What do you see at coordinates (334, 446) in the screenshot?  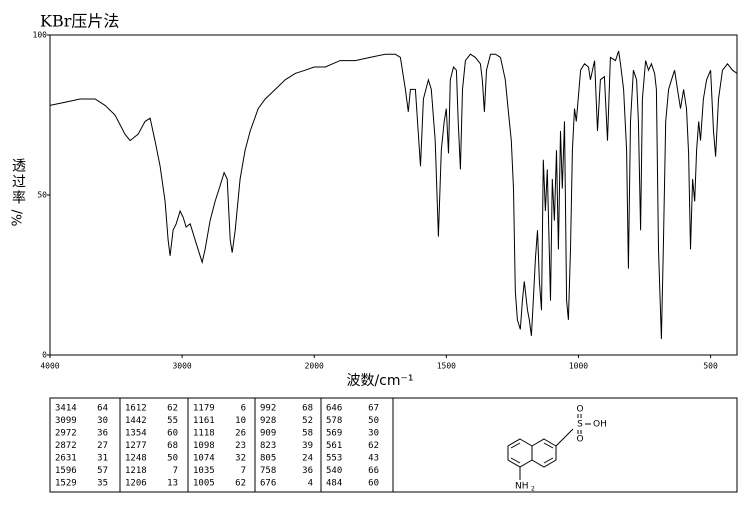 I see `peak-wavenumber: 561` at bounding box center [334, 446].